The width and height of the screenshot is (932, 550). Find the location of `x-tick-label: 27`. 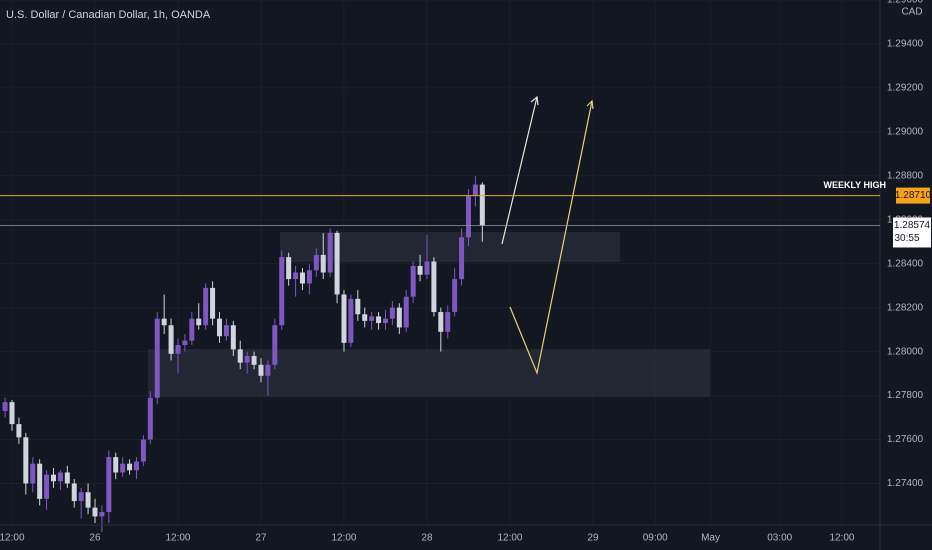

x-tick-label: 27 is located at coordinates (261, 538).